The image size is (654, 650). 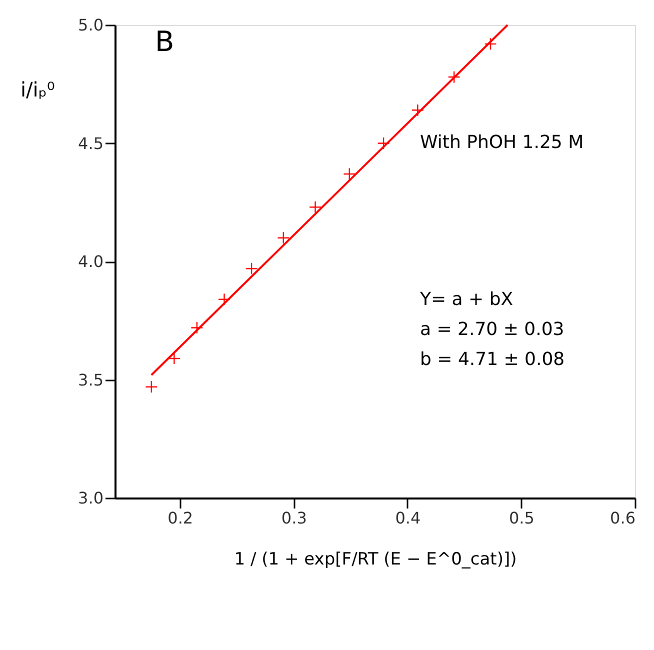 I want to click on y-axis-title: i/iₚ⁰, so click(x=37, y=90).